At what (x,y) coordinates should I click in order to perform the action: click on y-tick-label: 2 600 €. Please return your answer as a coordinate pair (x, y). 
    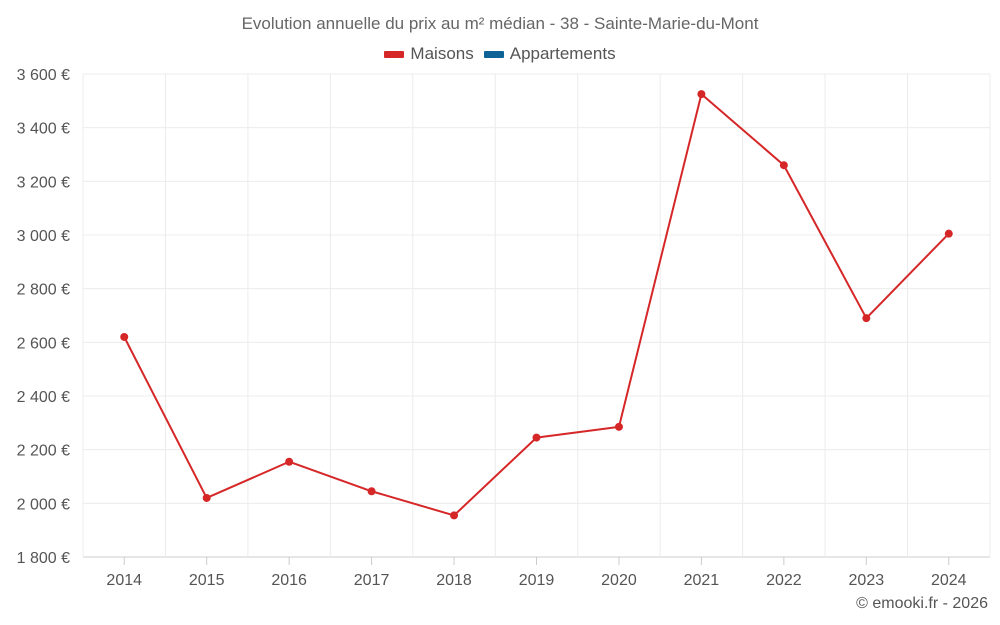
    Looking at the image, I should click on (43, 343).